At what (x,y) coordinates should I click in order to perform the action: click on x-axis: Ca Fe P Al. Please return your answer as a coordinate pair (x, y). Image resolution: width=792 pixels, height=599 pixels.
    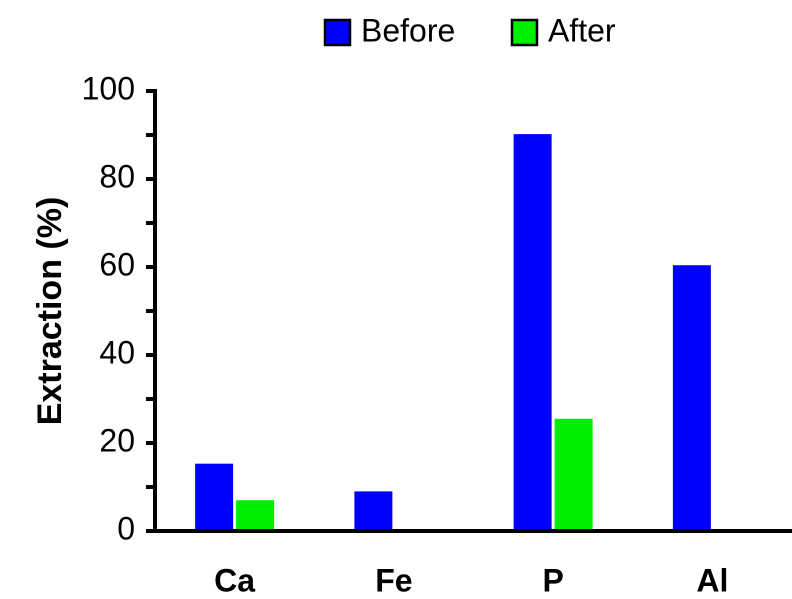
    Looking at the image, I should click on (472, 563).